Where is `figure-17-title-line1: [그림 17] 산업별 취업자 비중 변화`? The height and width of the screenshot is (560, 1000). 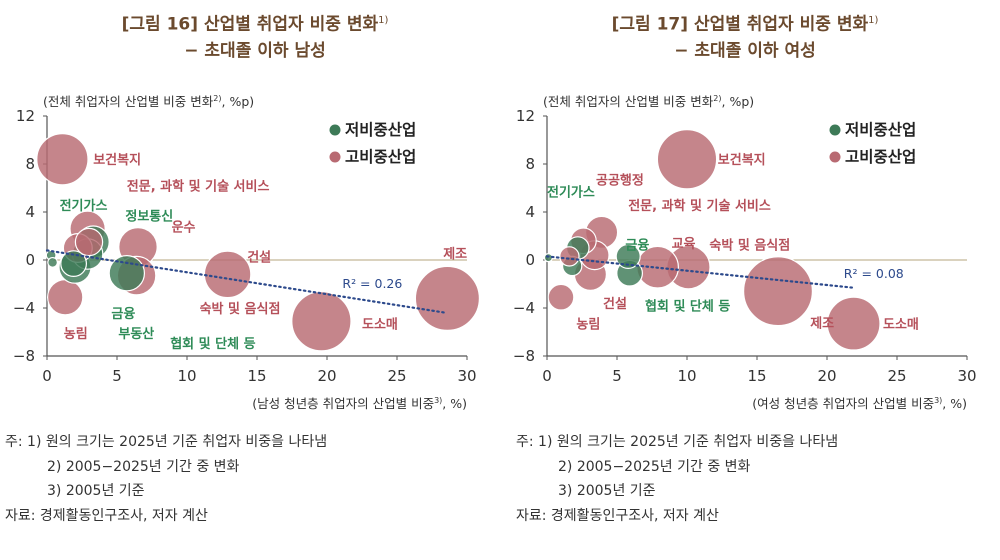 figure-17-title-line1: [그림 17] 산업별 취업자 비중 변화 is located at coordinates (740, 24).